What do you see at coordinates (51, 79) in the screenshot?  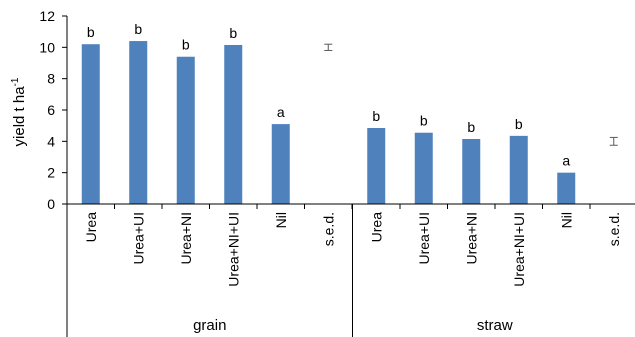 I see `y-tick-label: 8` at bounding box center [51, 79].